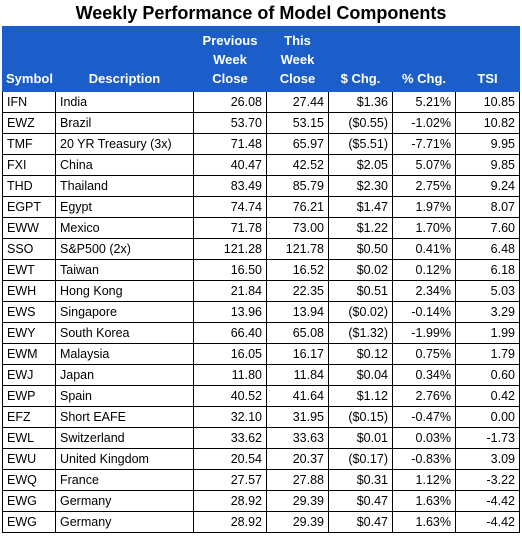 This screenshot has width=522, height=558. What do you see at coordinates (29, 207) in the screenshot?
I see `symbol-cell: EGPT` at bounding box center [29, 207].